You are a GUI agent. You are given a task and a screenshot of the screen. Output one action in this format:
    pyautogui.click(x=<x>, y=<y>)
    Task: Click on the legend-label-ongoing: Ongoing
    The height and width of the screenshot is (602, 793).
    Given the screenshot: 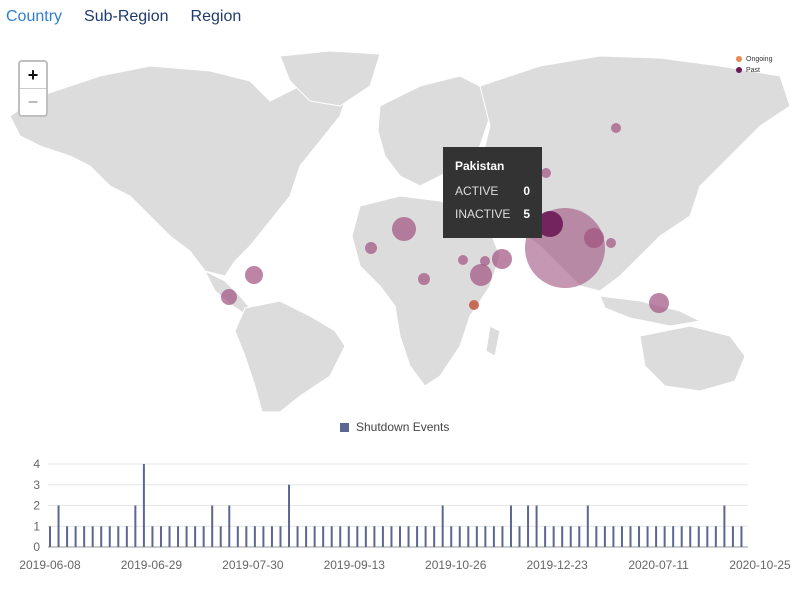 What is the action you would take?
    pyautogui.click(x=759, y=59)
    